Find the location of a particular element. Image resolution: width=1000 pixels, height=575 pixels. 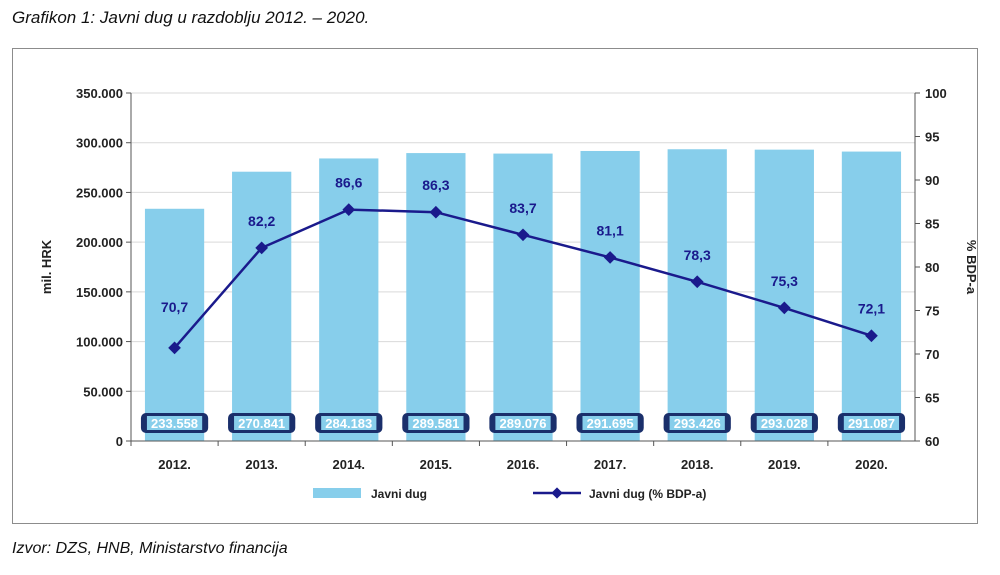

right-tick-label: 70 is located at coordinates (932, 354).